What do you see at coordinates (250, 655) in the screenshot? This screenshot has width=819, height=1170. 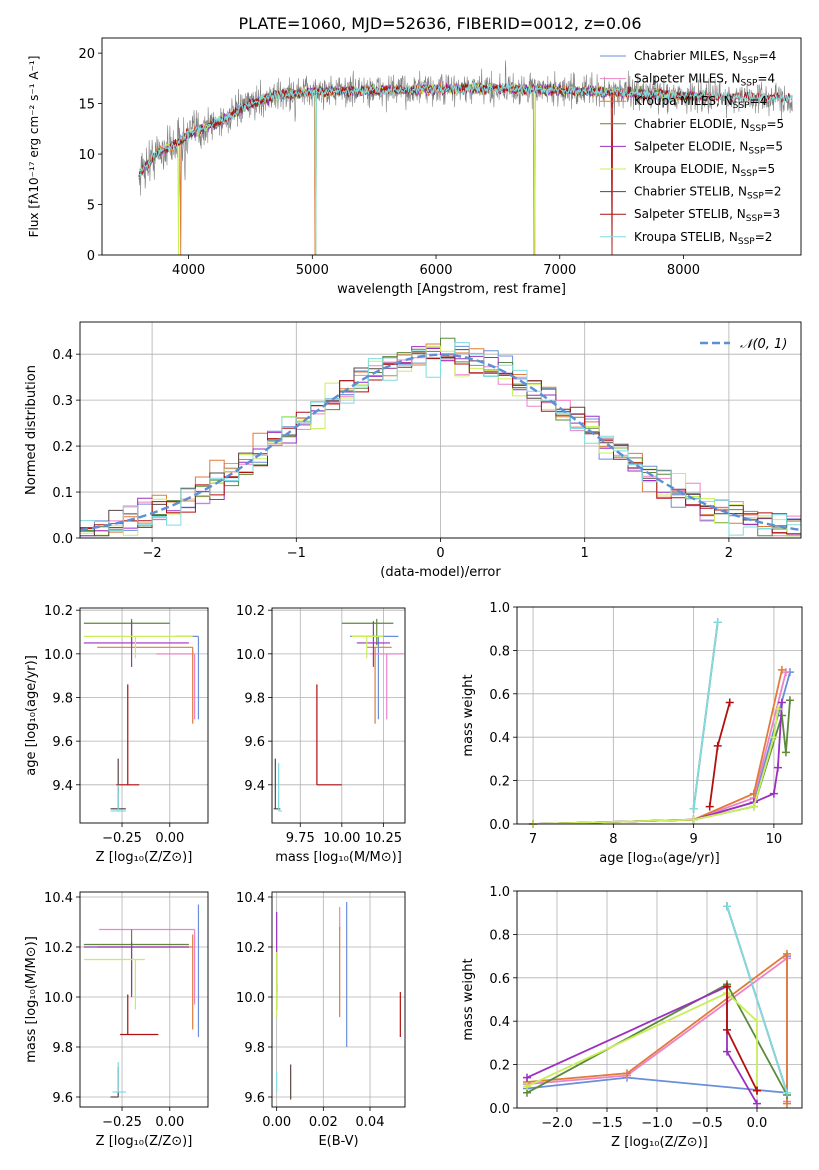 I see `age_vs_mass-ytick-label: 10.0` at bounding box center [250, 655].